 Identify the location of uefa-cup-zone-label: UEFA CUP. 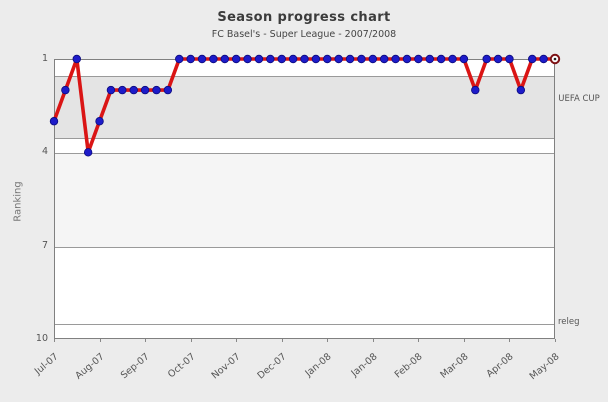
(579, 99).